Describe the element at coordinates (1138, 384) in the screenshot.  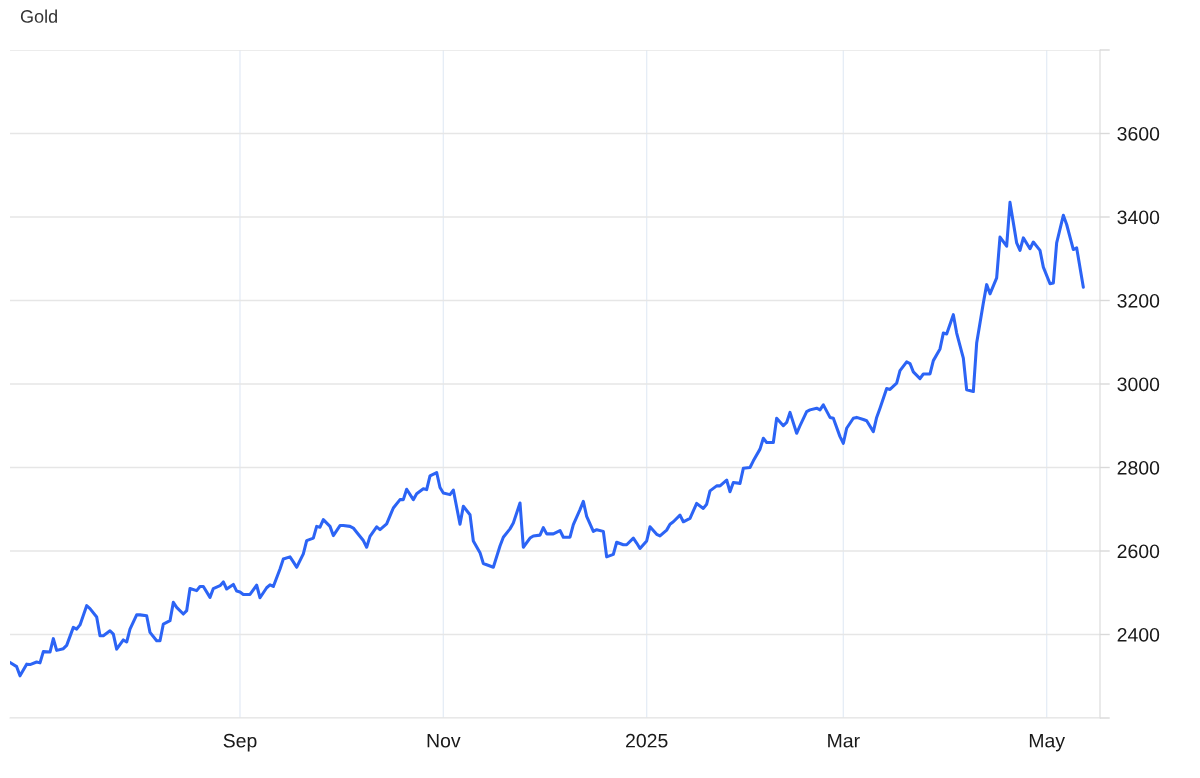
I see `y-tick-label: 3000` at that location.